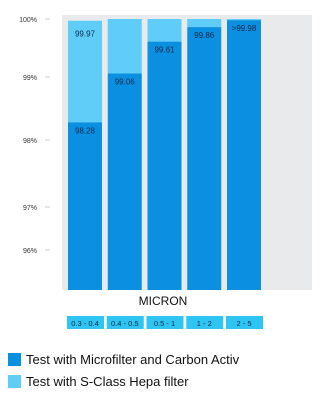 The image size is (322, 396). I want to click on data-label: 98.28, so click(85, 130).